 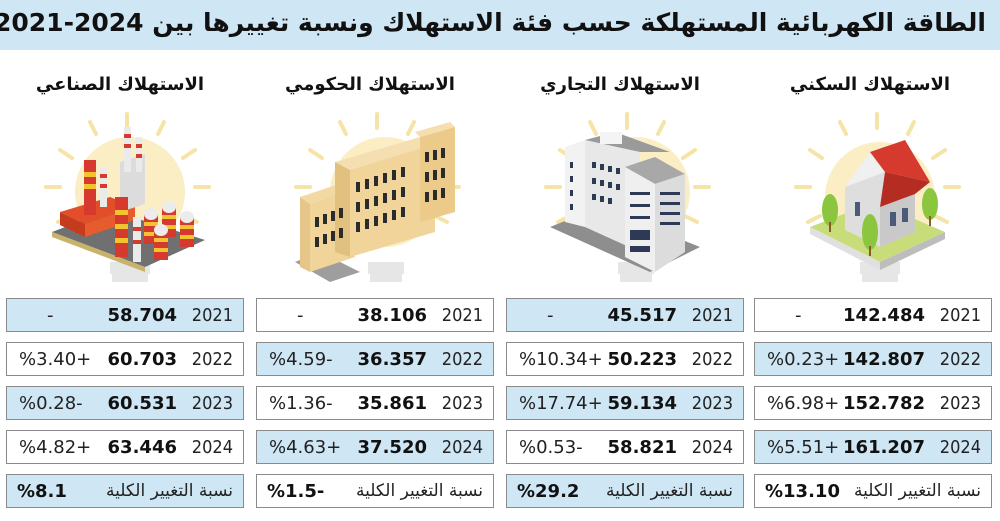 I want to click on value: 37.520, so click(x=392, y=447).